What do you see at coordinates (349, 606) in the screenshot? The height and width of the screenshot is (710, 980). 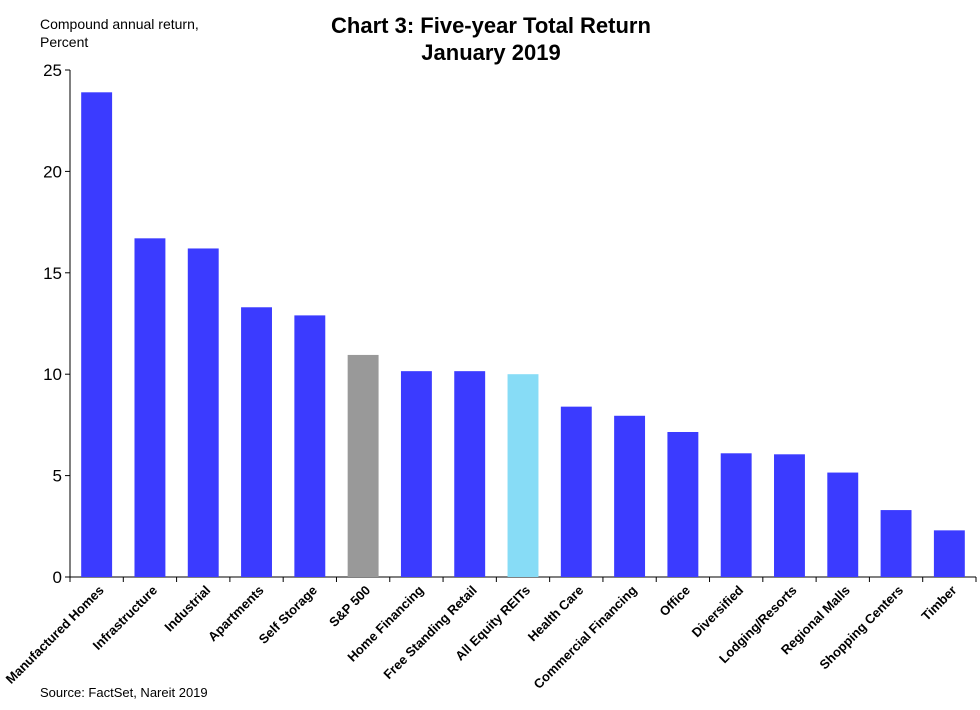 I see `category-label: S&P 500` at bounding box center [349, 606].